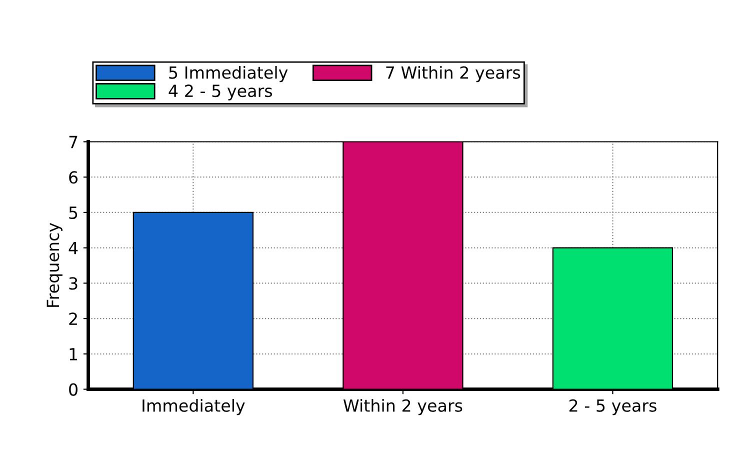 The width and height of the screenshot is (736, 450). What do you see at coordinates (193, 407) in the screenshot?
I see `x-tick-label: Immediately` at bounding box center [193, 407].